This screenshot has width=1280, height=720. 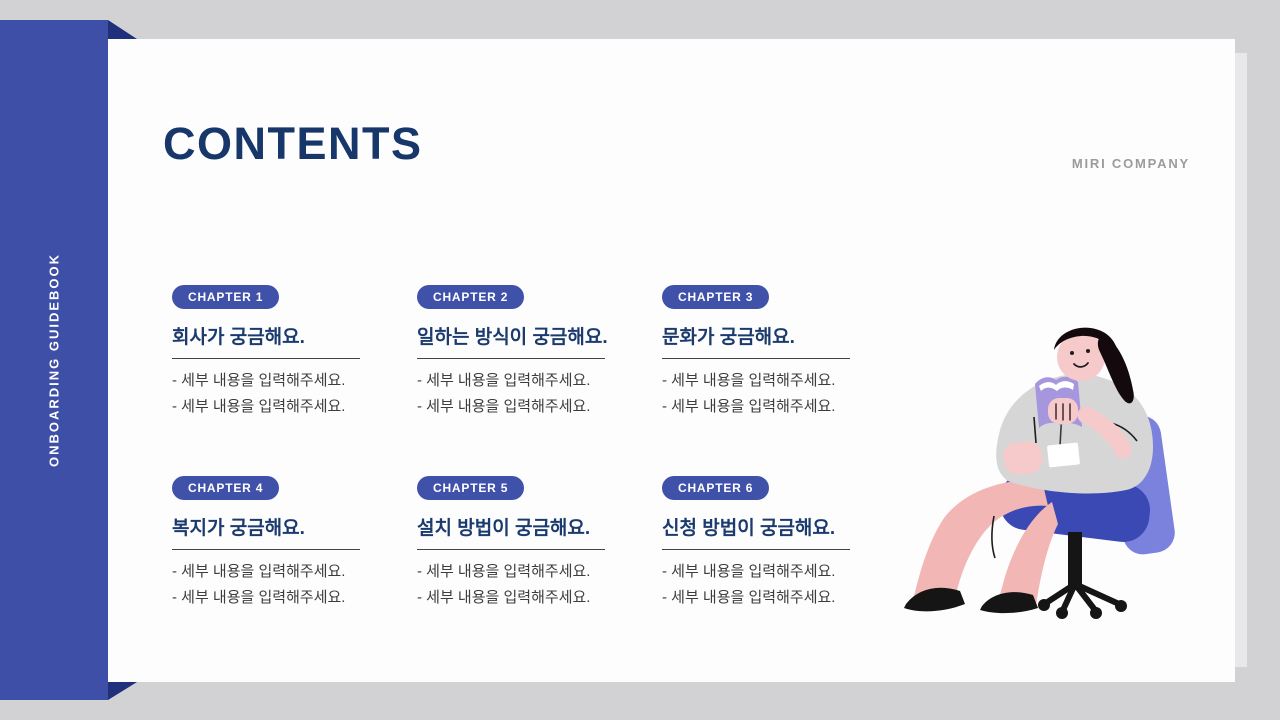 What do you see at coordinates (1104, 432) in the screenshot?
I see `forearm` at bounding box center [1104, 432].